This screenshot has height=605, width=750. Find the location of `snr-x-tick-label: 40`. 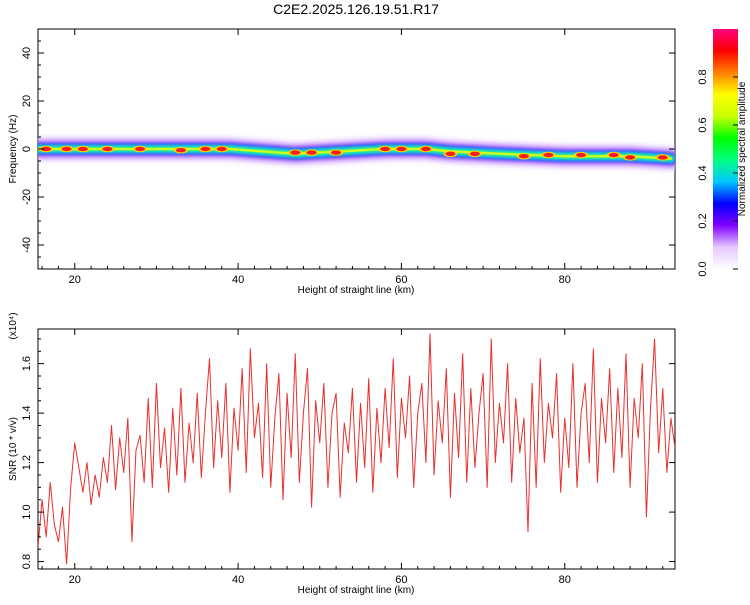

snr-x-tick-label: 40 is located at coordinates (238, 580).